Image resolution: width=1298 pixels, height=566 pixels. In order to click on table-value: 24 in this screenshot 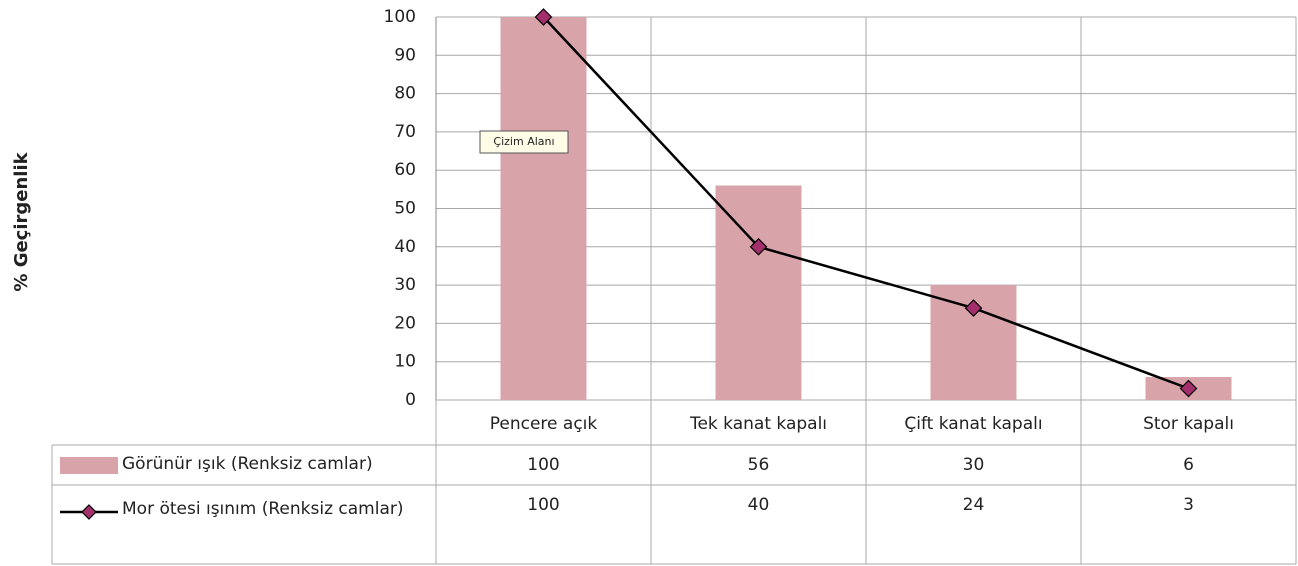, I will do `click(974, 505)`.